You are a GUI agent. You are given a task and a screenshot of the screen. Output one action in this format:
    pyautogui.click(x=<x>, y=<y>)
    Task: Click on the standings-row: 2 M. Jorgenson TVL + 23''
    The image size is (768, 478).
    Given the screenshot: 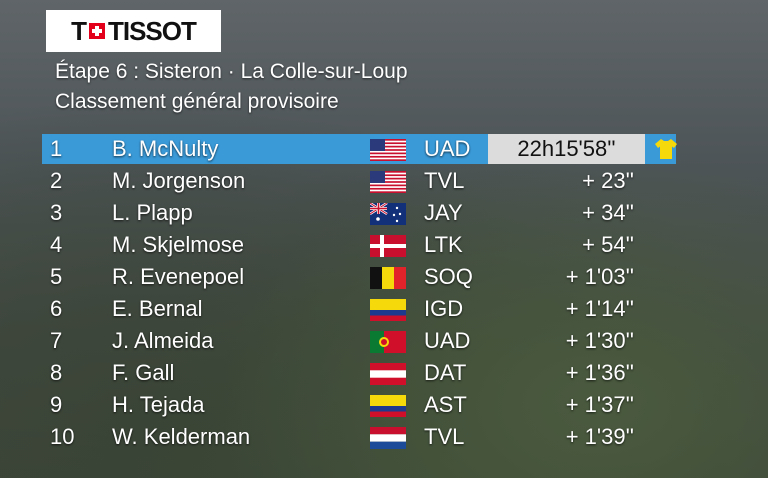 What is the action you would take?
    pyautogui.click(x=359, y=181)
    